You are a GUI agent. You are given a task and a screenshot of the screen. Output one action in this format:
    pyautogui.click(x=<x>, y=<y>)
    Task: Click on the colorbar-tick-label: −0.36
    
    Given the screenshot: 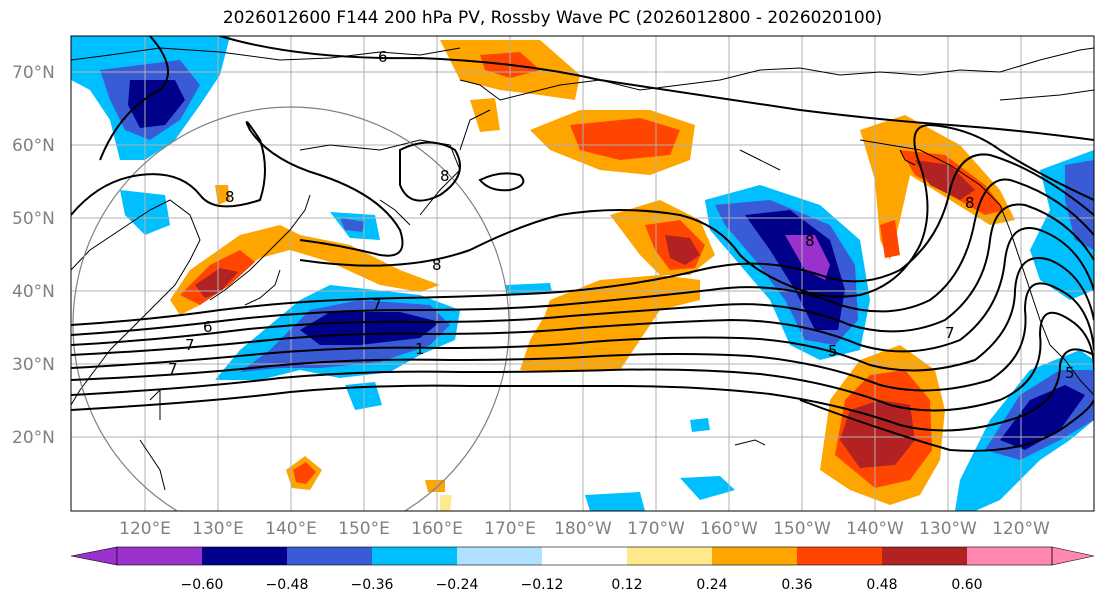 What is the action you would take?
    pyautogui.click(x=372, y=585)
    